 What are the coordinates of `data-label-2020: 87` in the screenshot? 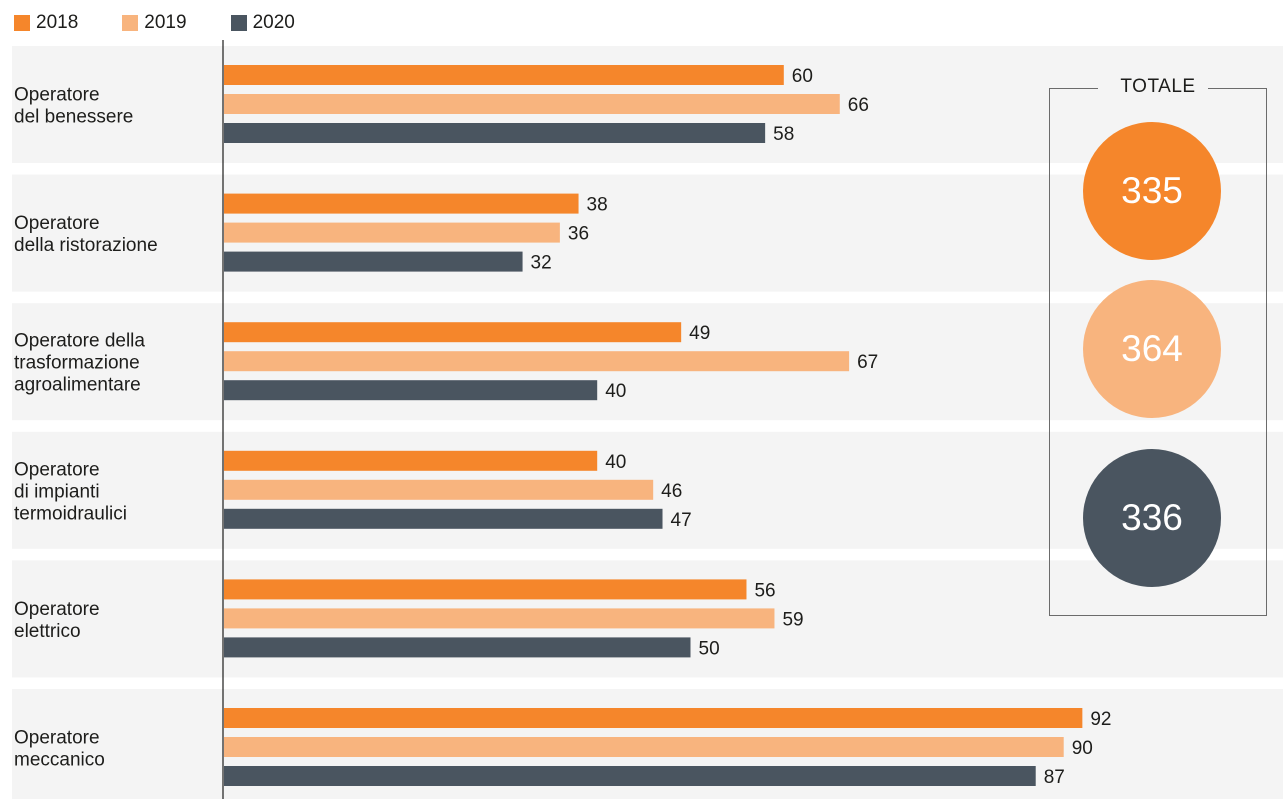 It's located at (1054, 777).